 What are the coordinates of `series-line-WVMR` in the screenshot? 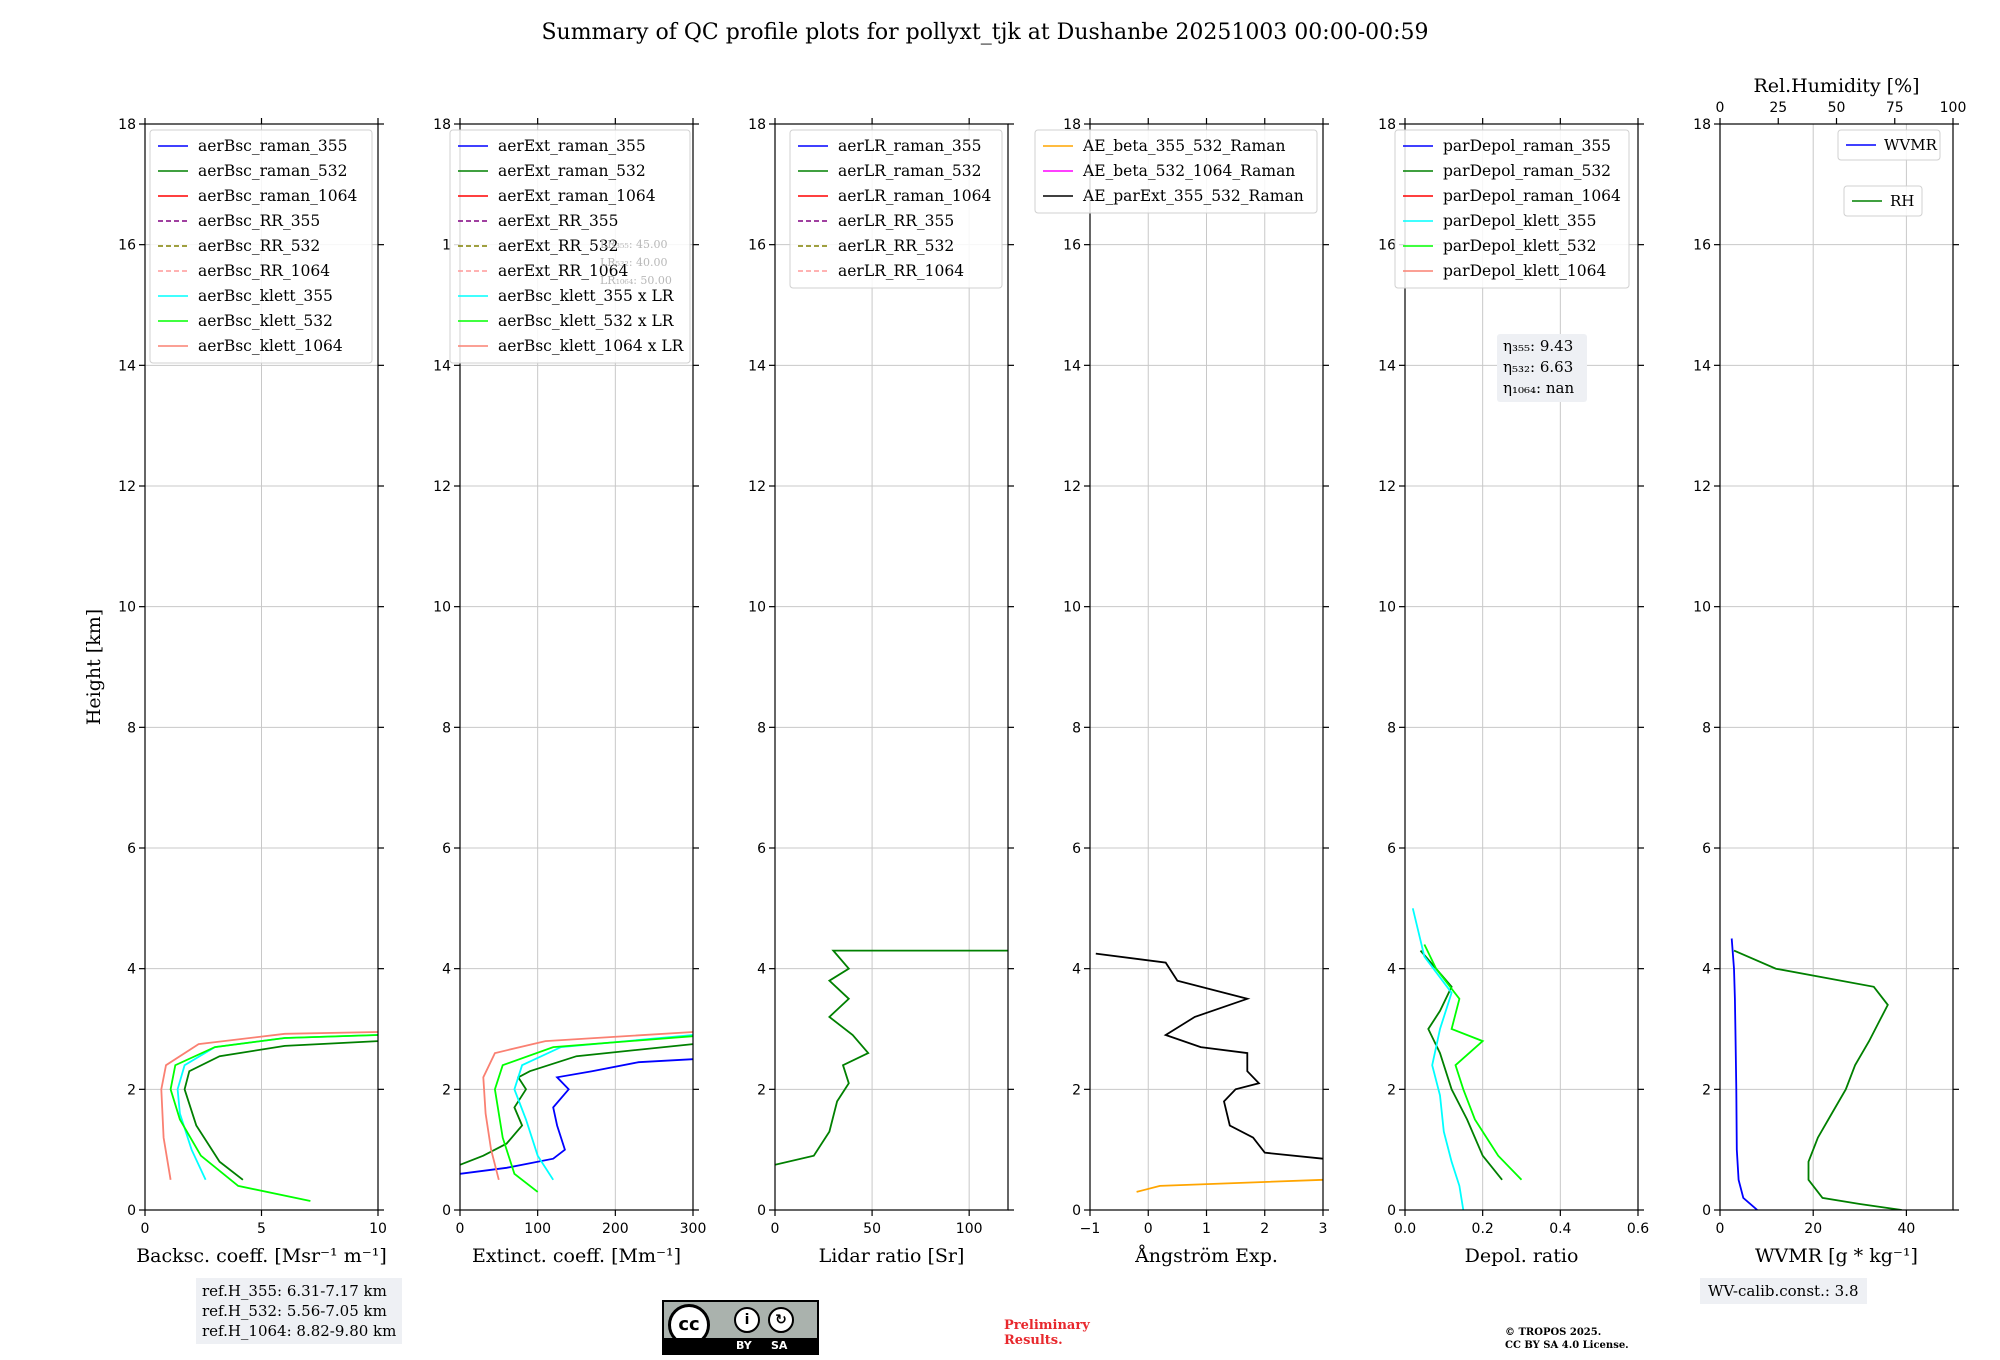 It's located at (1744, 1074).